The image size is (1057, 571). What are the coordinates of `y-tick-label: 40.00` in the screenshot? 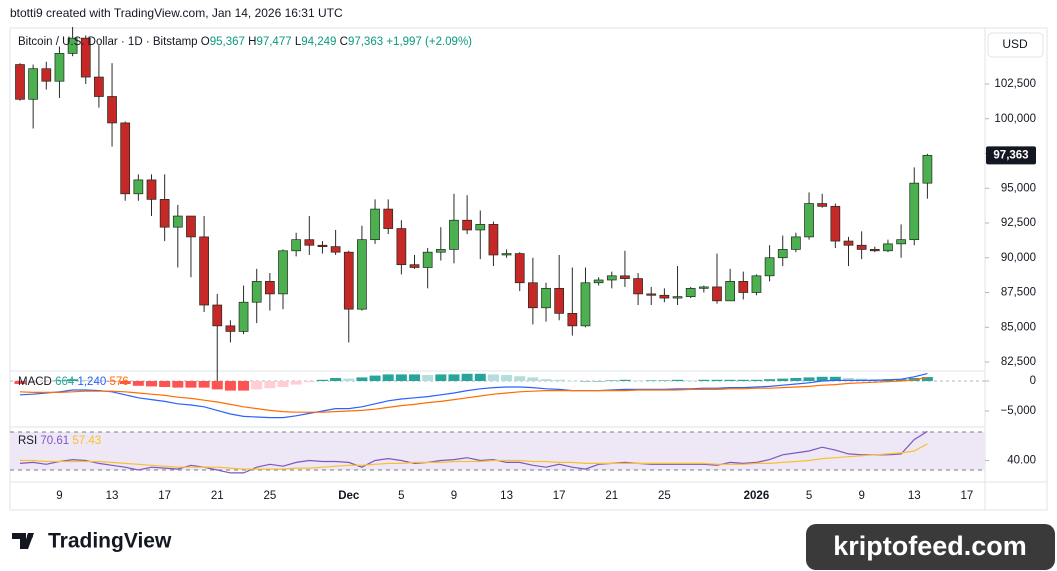 It's located at (1021, 461).